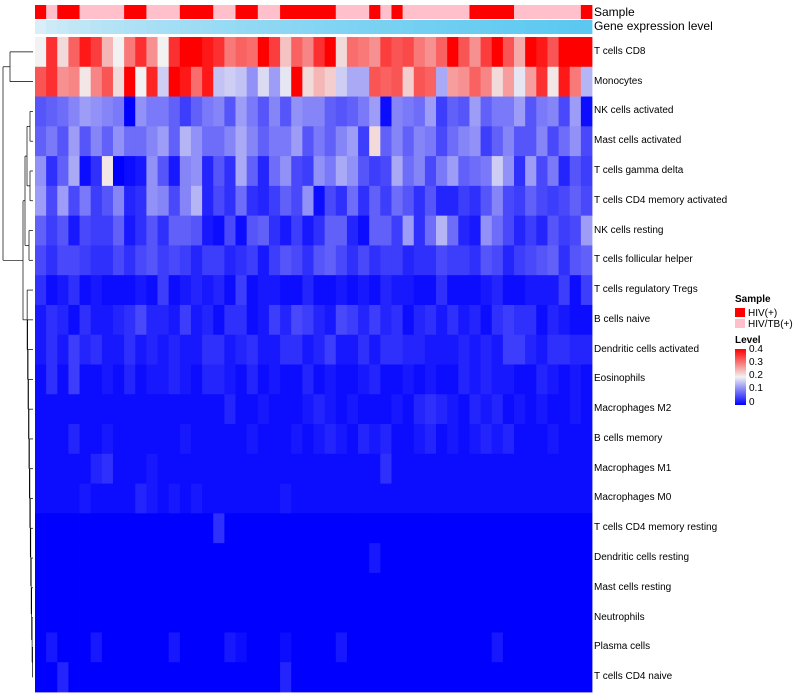 Image resolution: width=800 pixels, height=700 pixels. I want to click on row-label: T cells CD4 memory activated, so click(661, 200).